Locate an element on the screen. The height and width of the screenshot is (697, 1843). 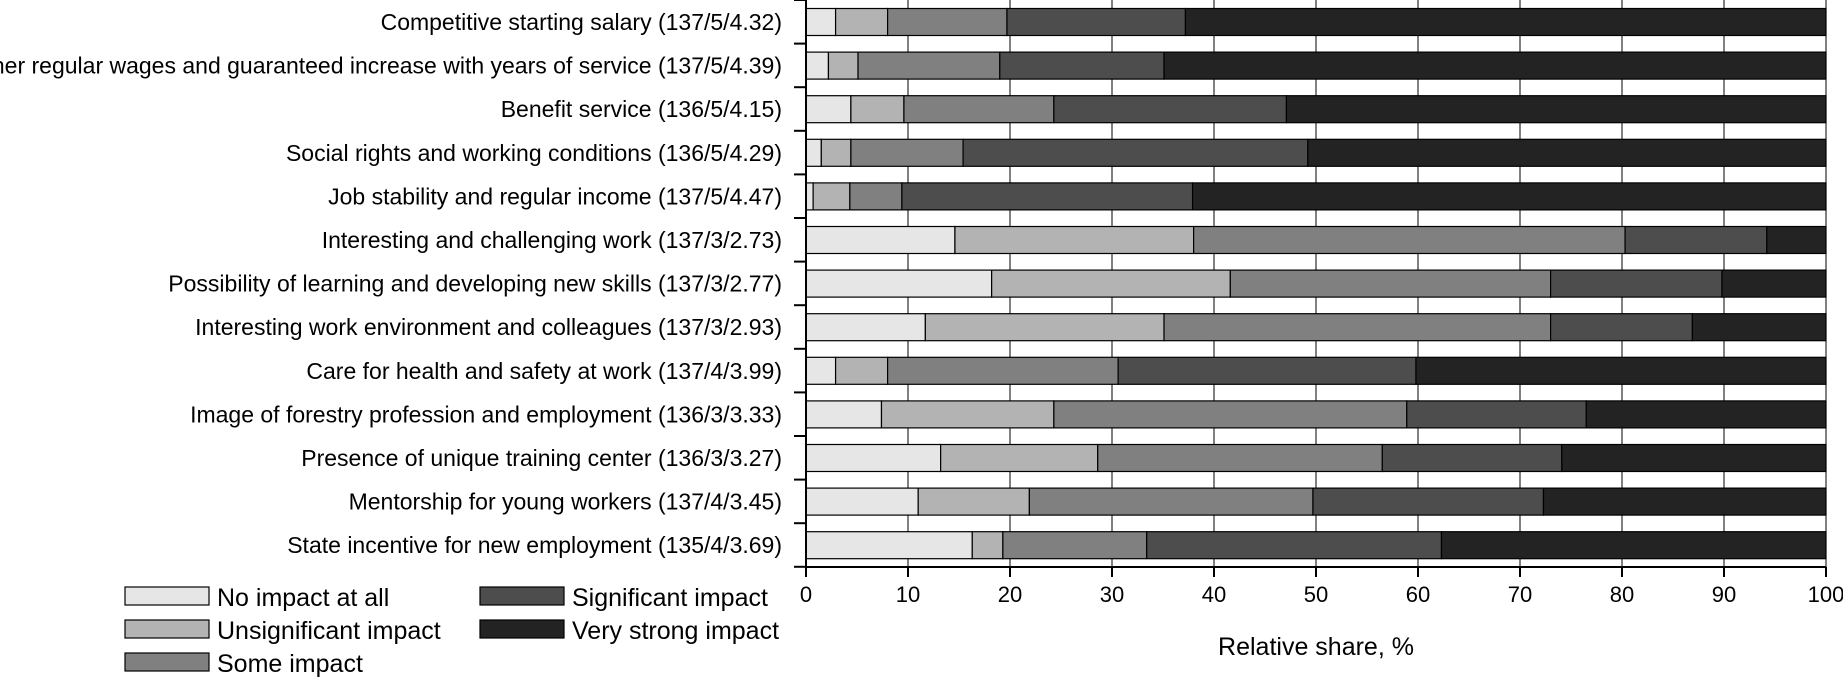
x-tick-label: 50 is located at coordinates (1316, 594).